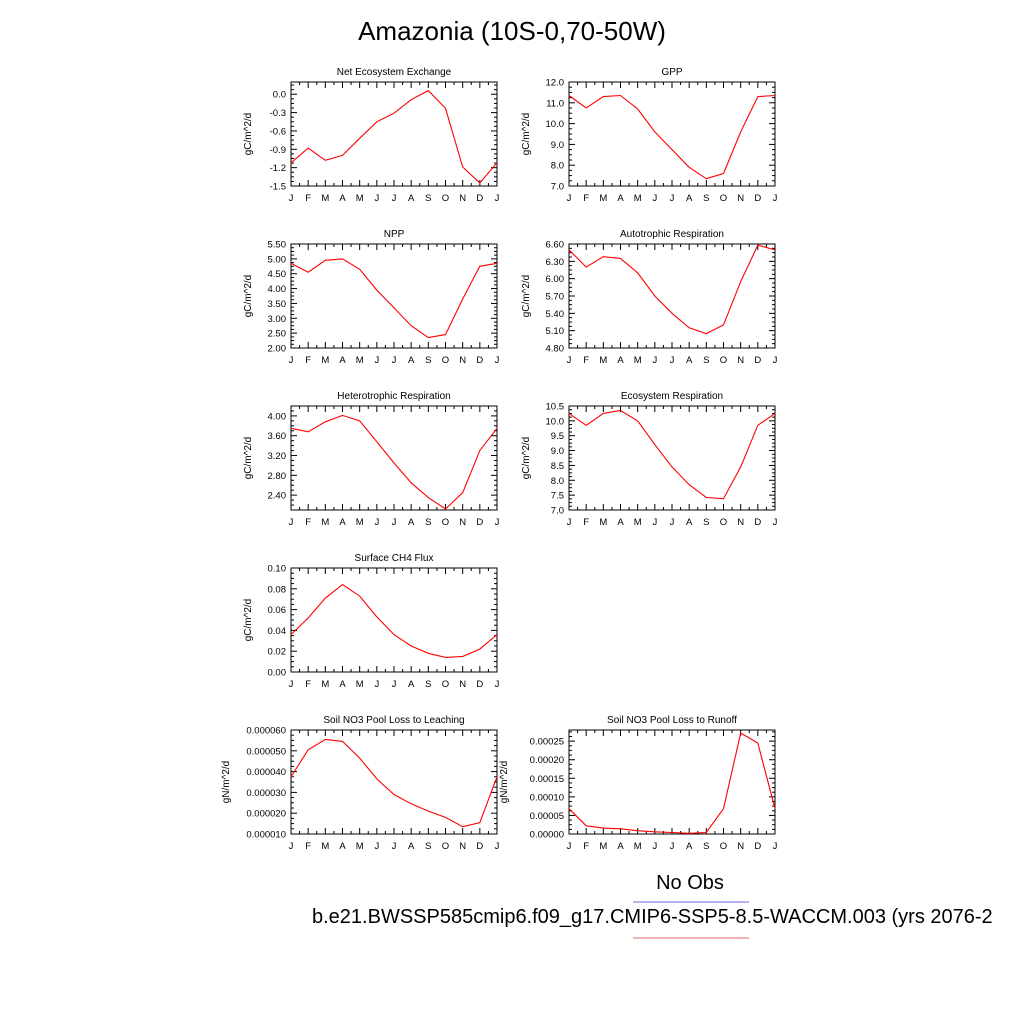 The height and width of the screenshot is (1024, 1024). What do you see at coordinates (555, 245) in the screenshot?
I see `y-tick-label: 6.60` at bounding box center [555, 245].